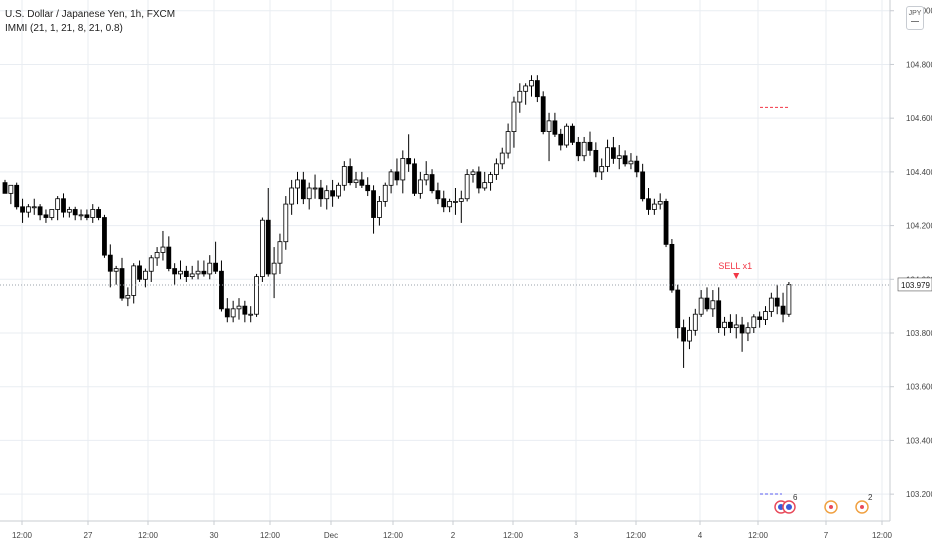 The height and width of the screenshot is (555, 932). I want to click on event-badge: 2, so click(864, 503).